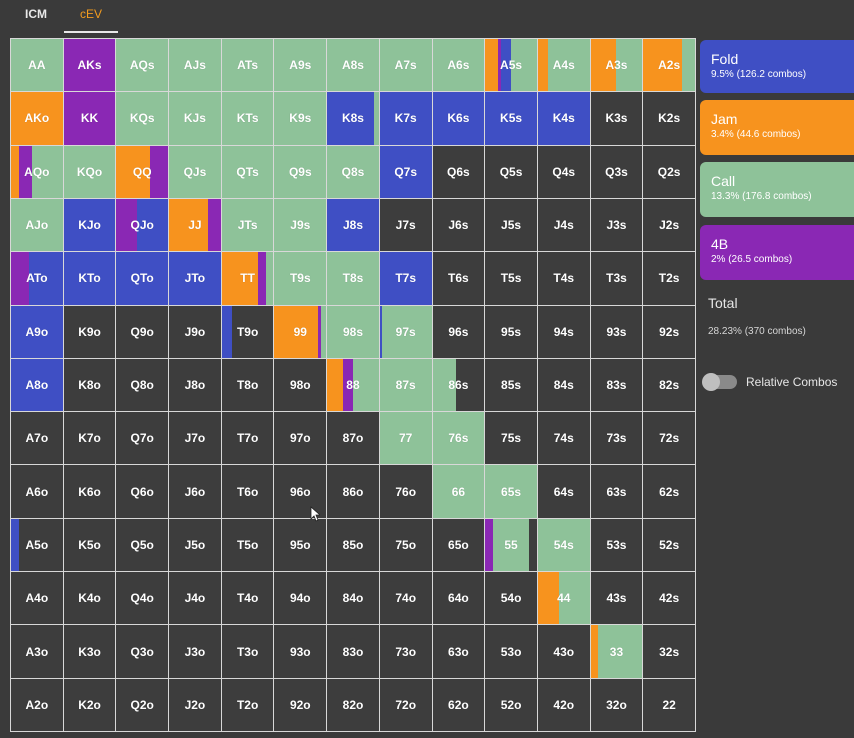 The image size is (854, 738). What do you see at coordinates (195, 278) in the screenshot?
I see `hand-cell-jto: JTo` at bounding box center [195, 278].